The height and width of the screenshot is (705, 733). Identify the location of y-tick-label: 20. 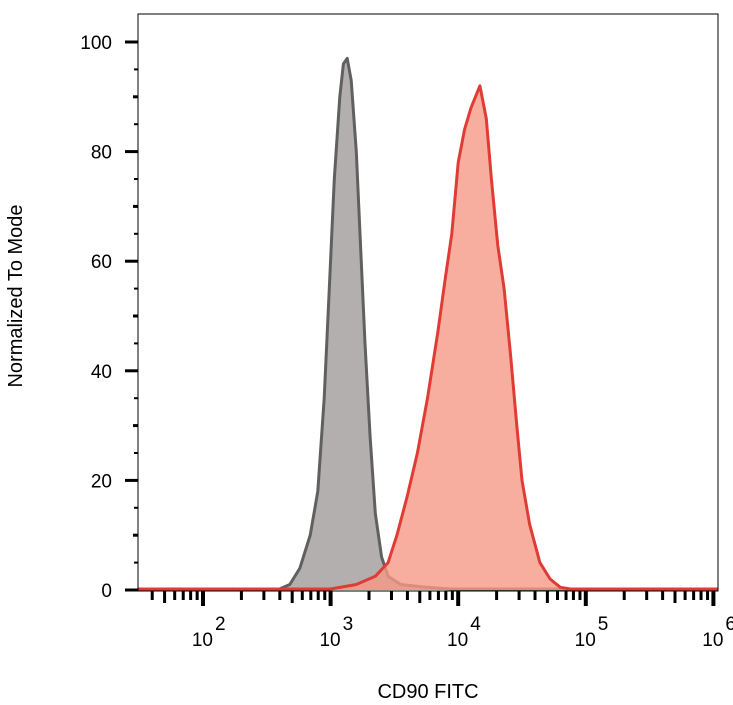
(101, 481).